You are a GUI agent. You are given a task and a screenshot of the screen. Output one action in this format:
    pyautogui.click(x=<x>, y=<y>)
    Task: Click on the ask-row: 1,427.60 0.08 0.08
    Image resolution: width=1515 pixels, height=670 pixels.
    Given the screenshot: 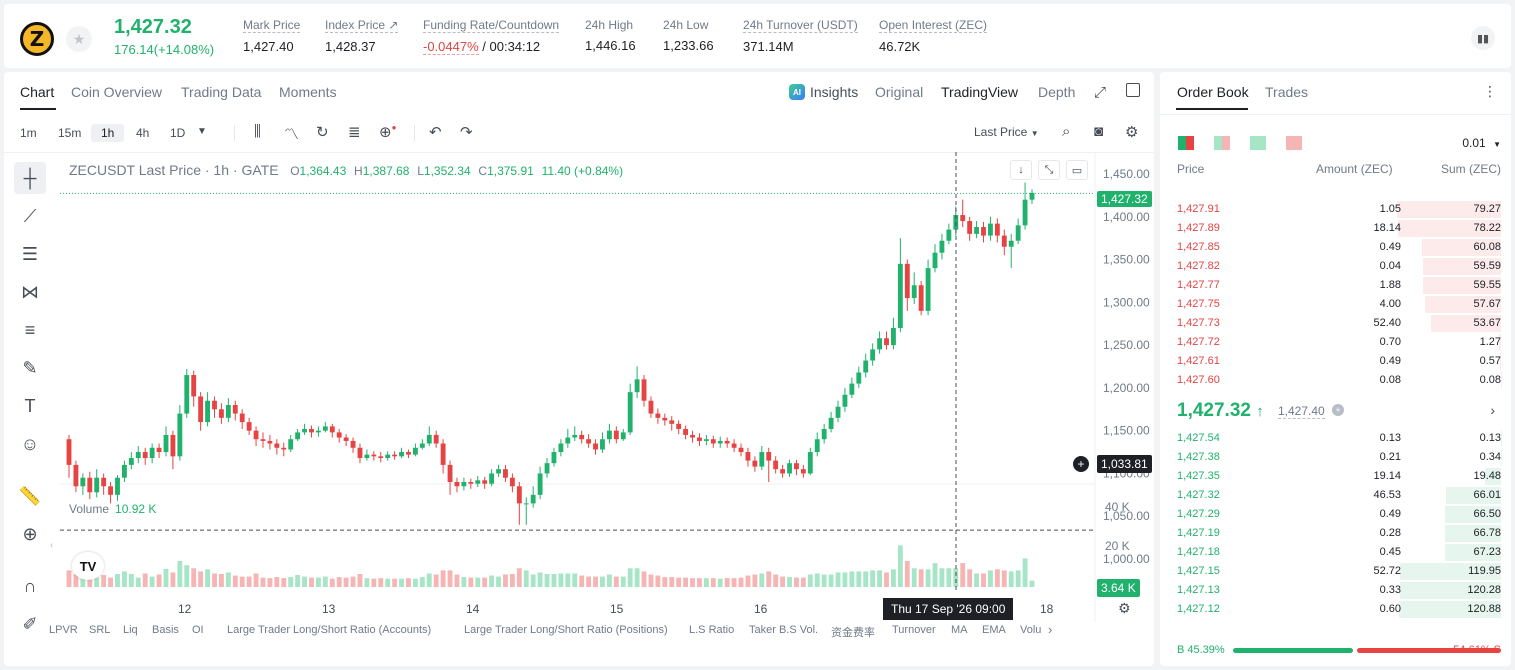 What is the action you would take?
    pyautogui.click(x=1335, y=380)
    